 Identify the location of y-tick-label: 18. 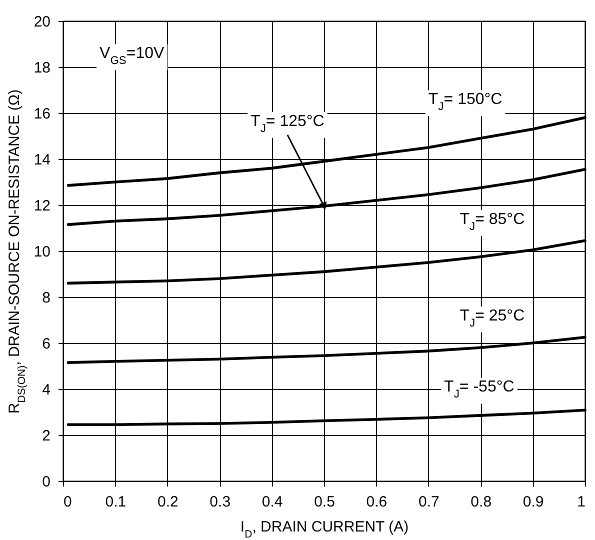
(42, 68).